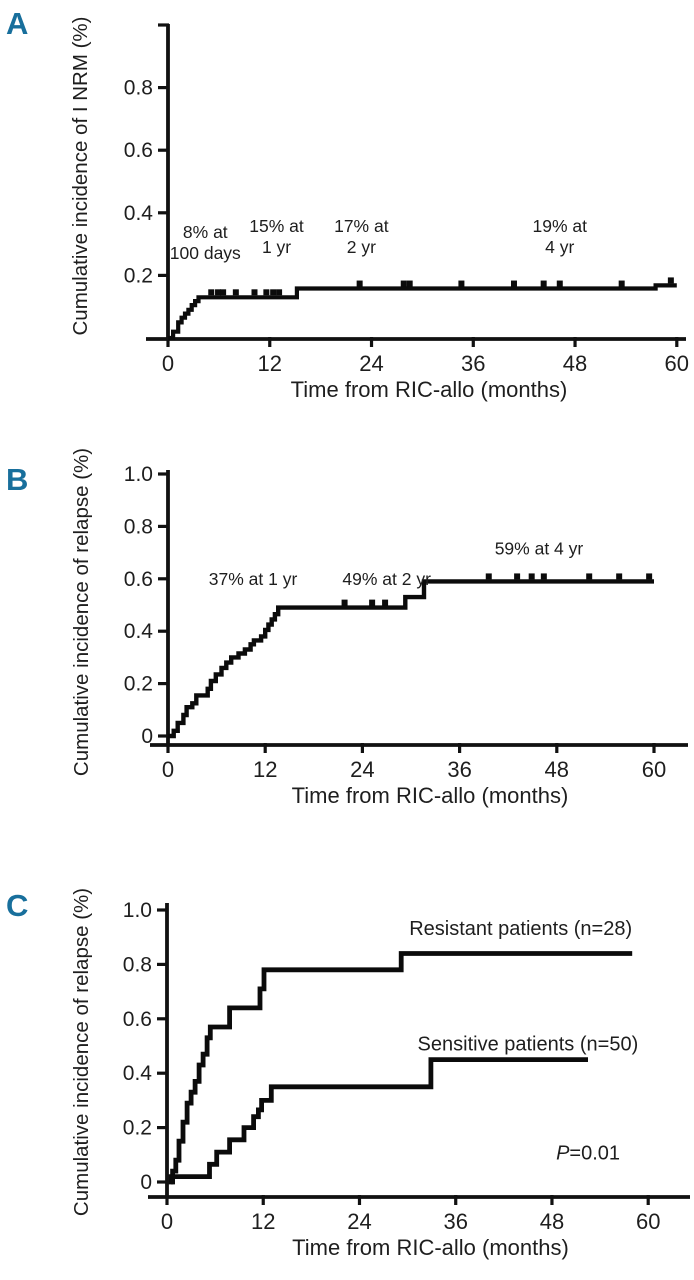  What do you see at coordinates (520, 929) in the screenshot?
I see `annotation: Resistant patients (n=28)` at bounding box center [520, 929].